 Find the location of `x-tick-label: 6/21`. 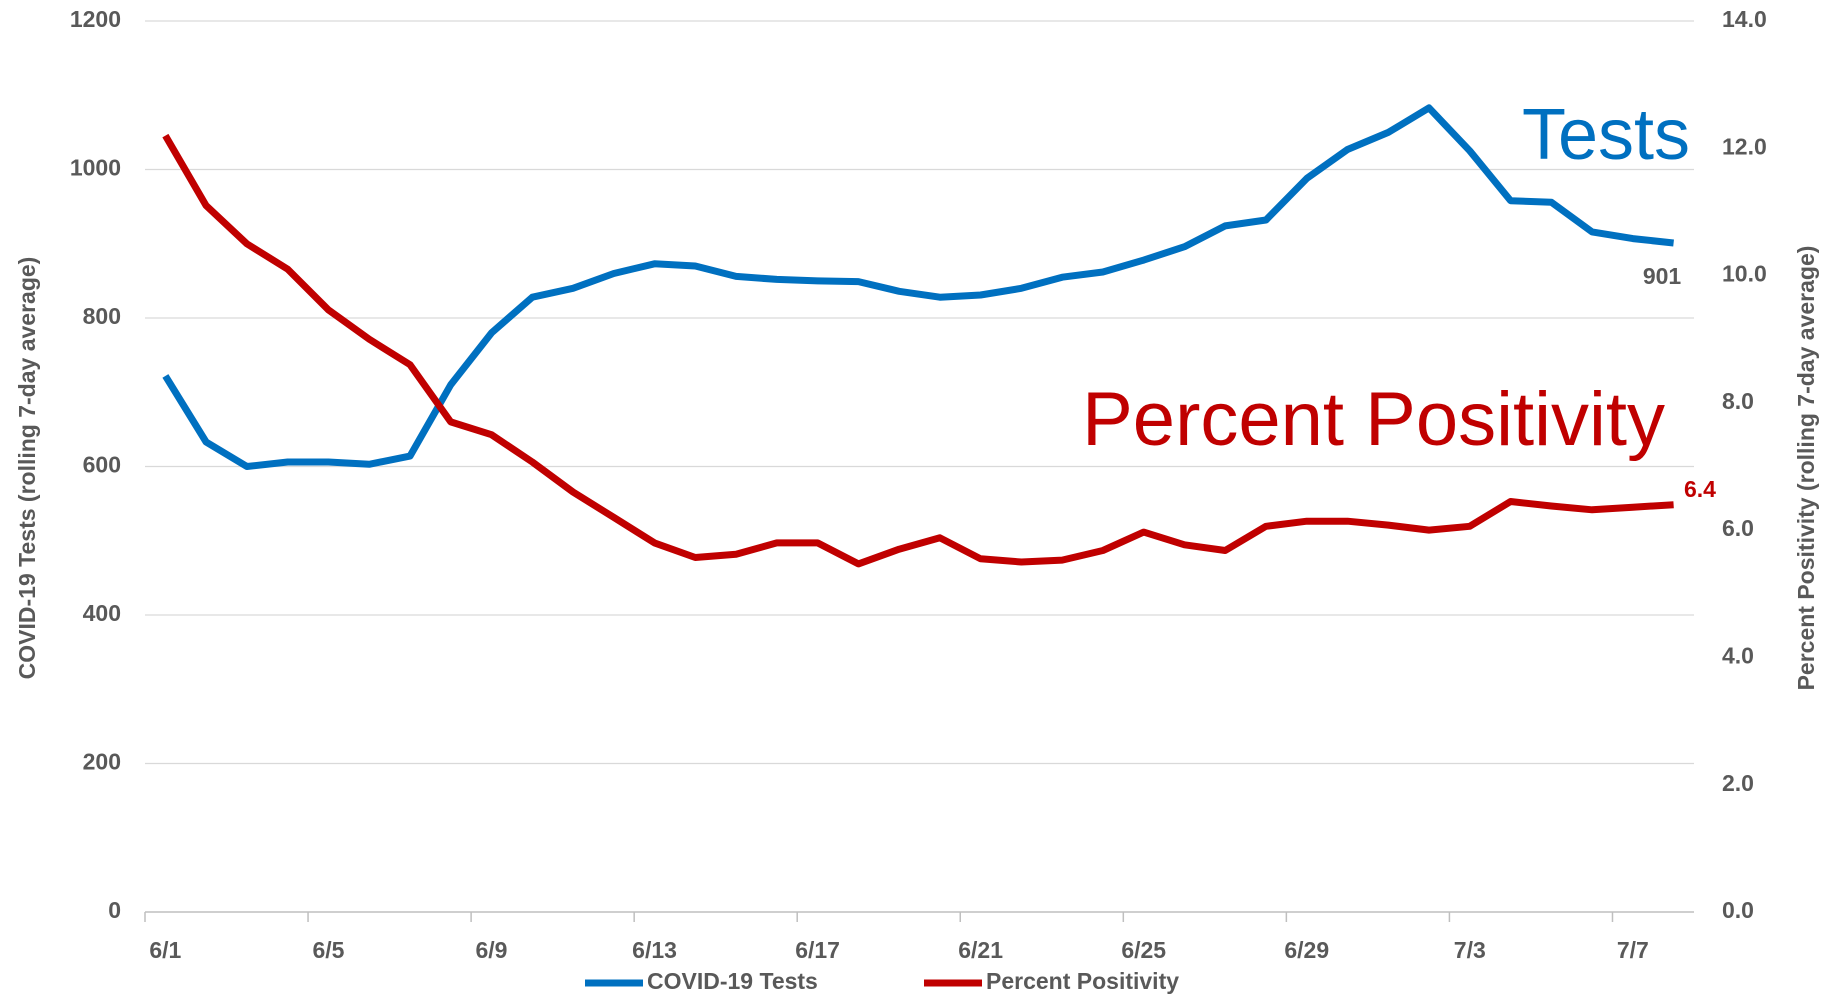

x-tick-label: 6/21 is located at coordinates (980, 950).